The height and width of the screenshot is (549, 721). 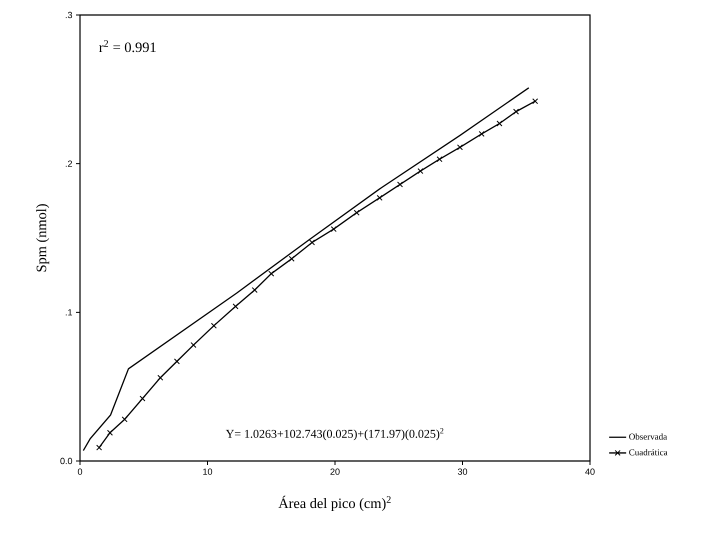 What do you see at coordinates (648, 452) in the screenshot?
I see `legend-label: Cuadrática` at bounding box center [648, 452].